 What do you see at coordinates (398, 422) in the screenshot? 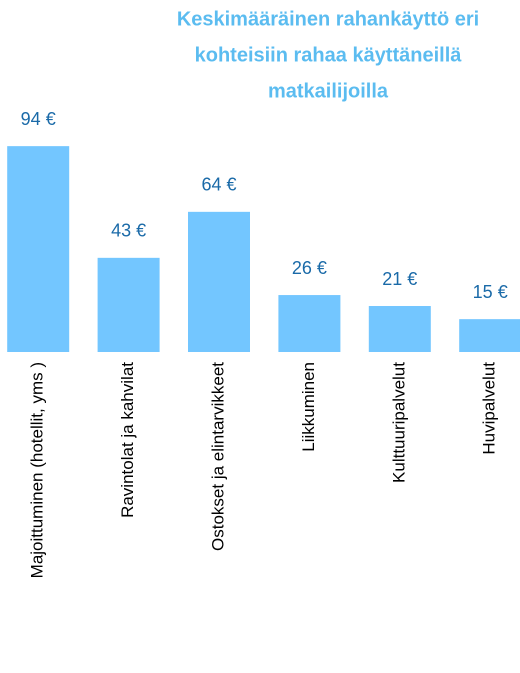
I see `x-tick-label: Kulttuuripalvelut` at bounding box center [398, 422].